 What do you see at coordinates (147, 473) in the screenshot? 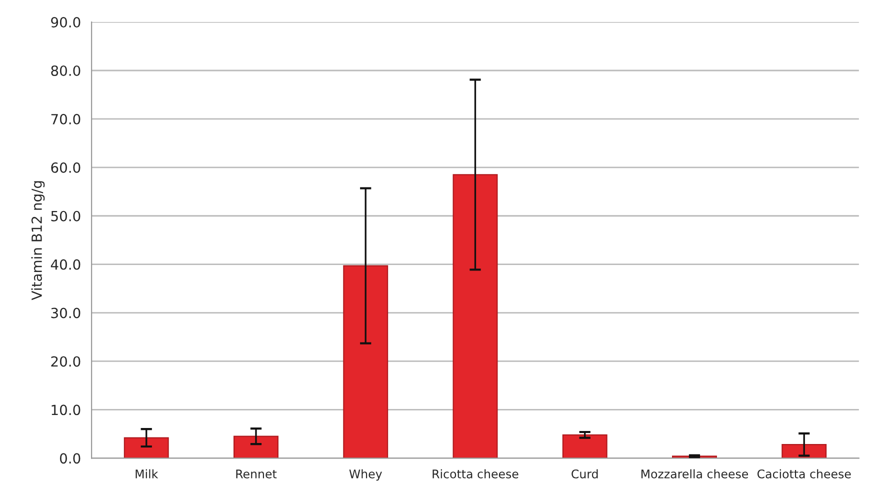
I see `x-tick-label: Milk` at bounding box center [147, 473].